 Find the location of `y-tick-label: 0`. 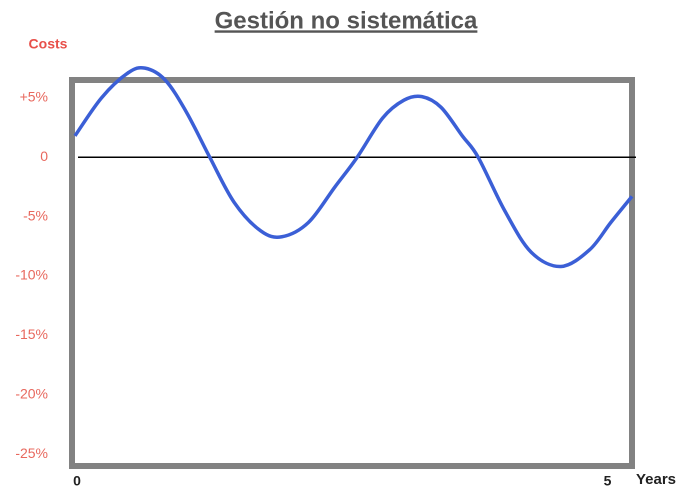

y-tick-label: 0 is located at coordinates (44, 156).